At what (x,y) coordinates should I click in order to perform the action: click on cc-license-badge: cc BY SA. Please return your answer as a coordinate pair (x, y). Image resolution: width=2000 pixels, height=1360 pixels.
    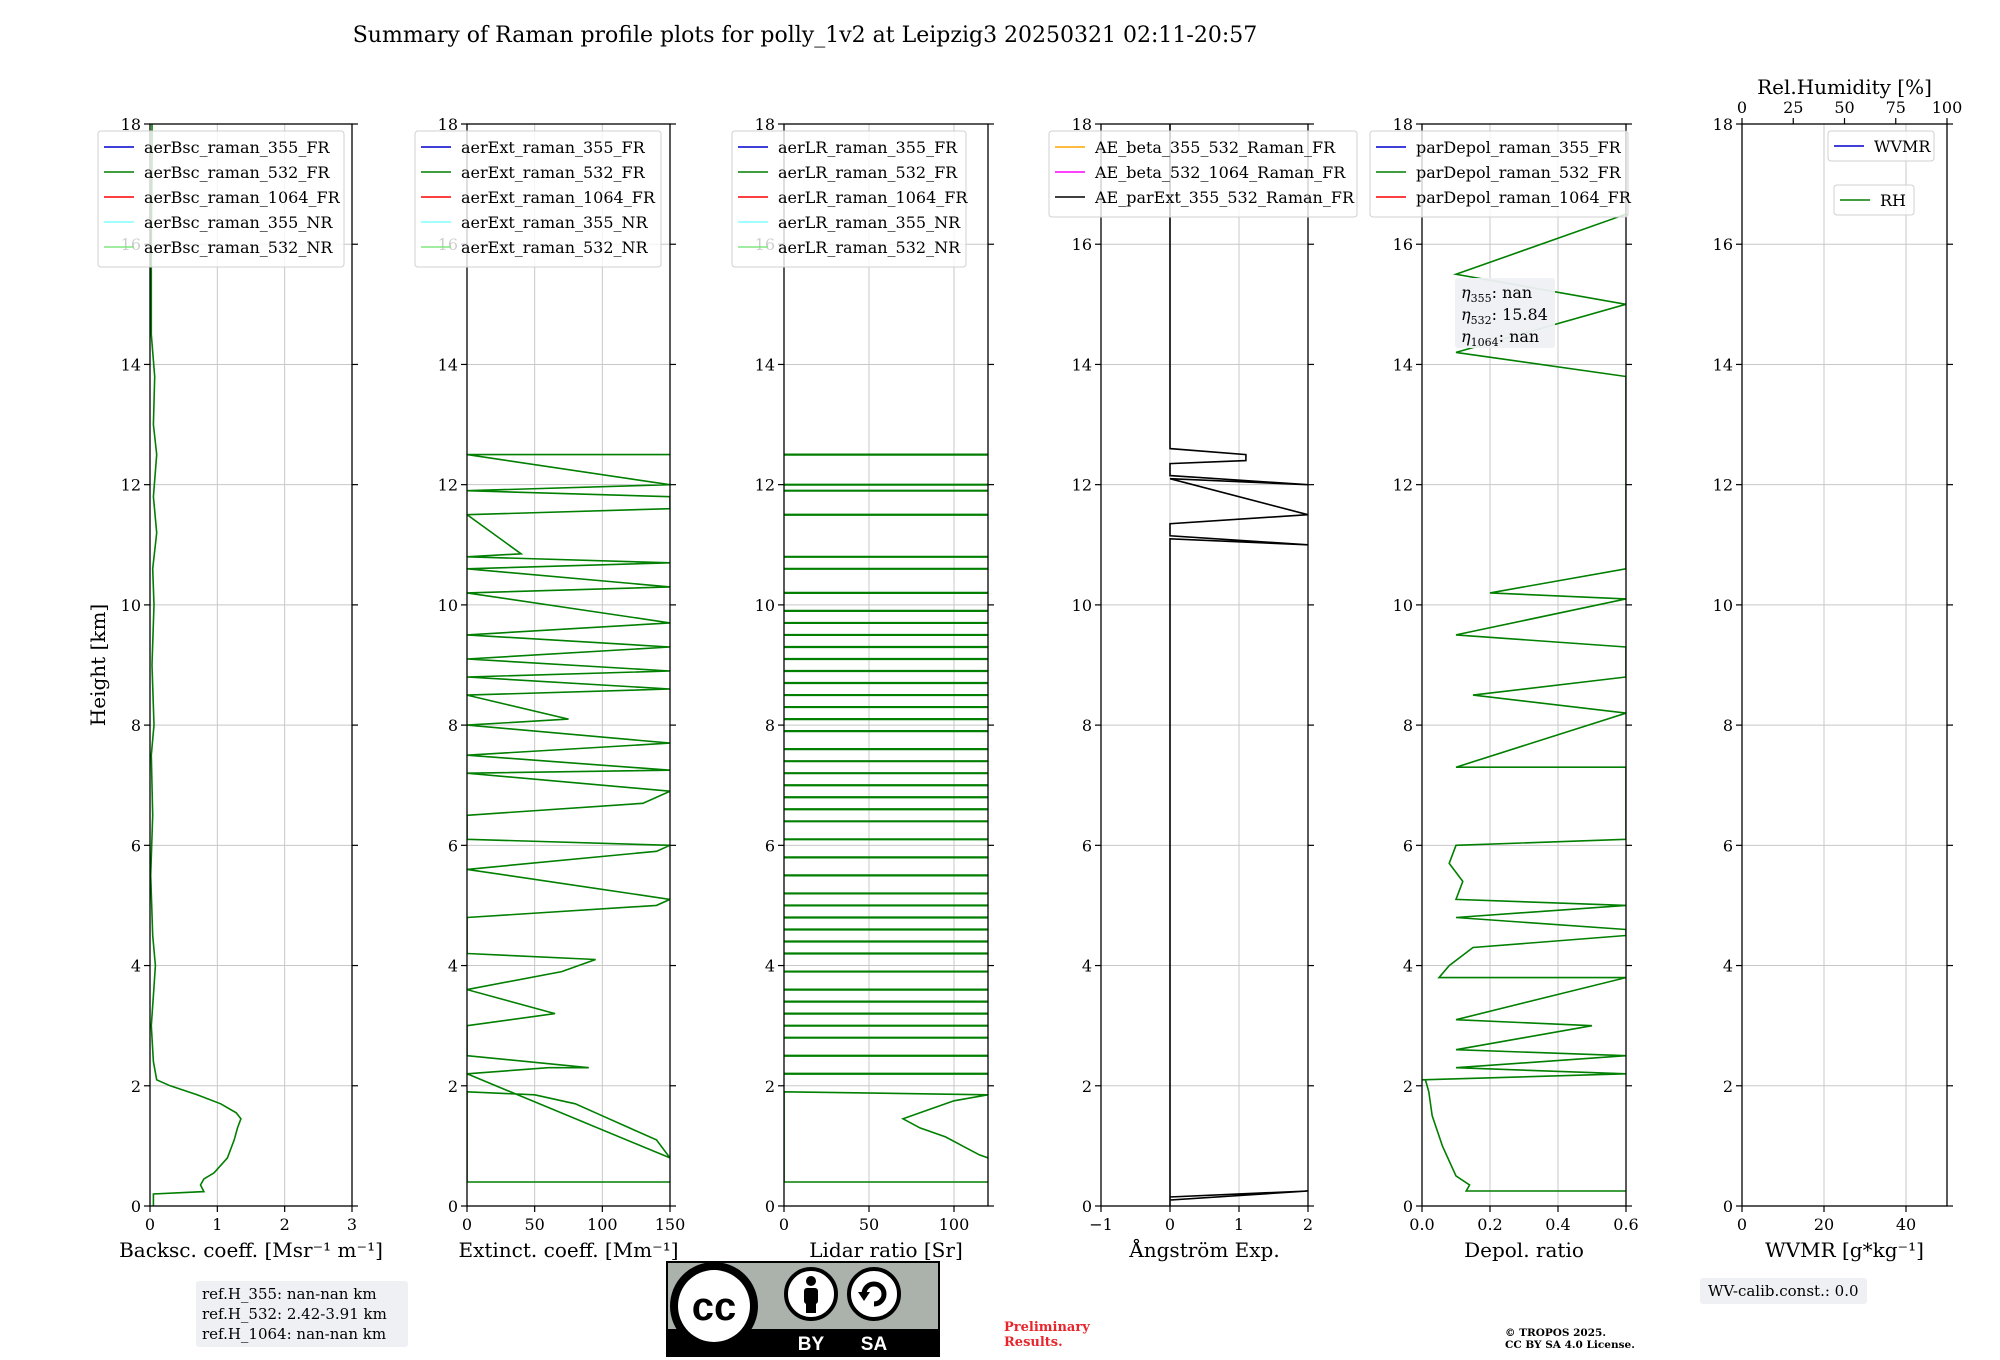
    Looking at the image, I should click on (803, 1309).